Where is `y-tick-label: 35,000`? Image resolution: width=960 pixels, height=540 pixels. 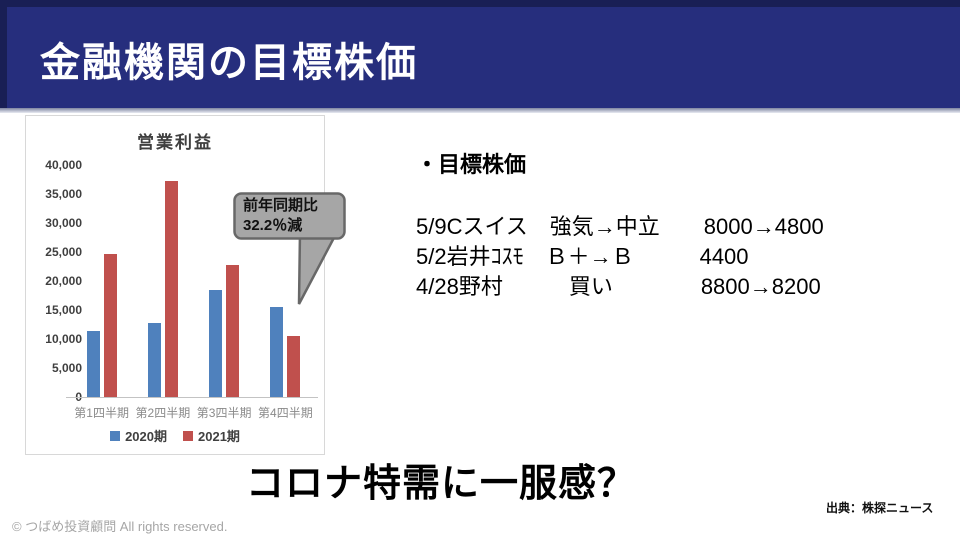 y-tick-label: 35,000 is located at coordinates (63, 194).